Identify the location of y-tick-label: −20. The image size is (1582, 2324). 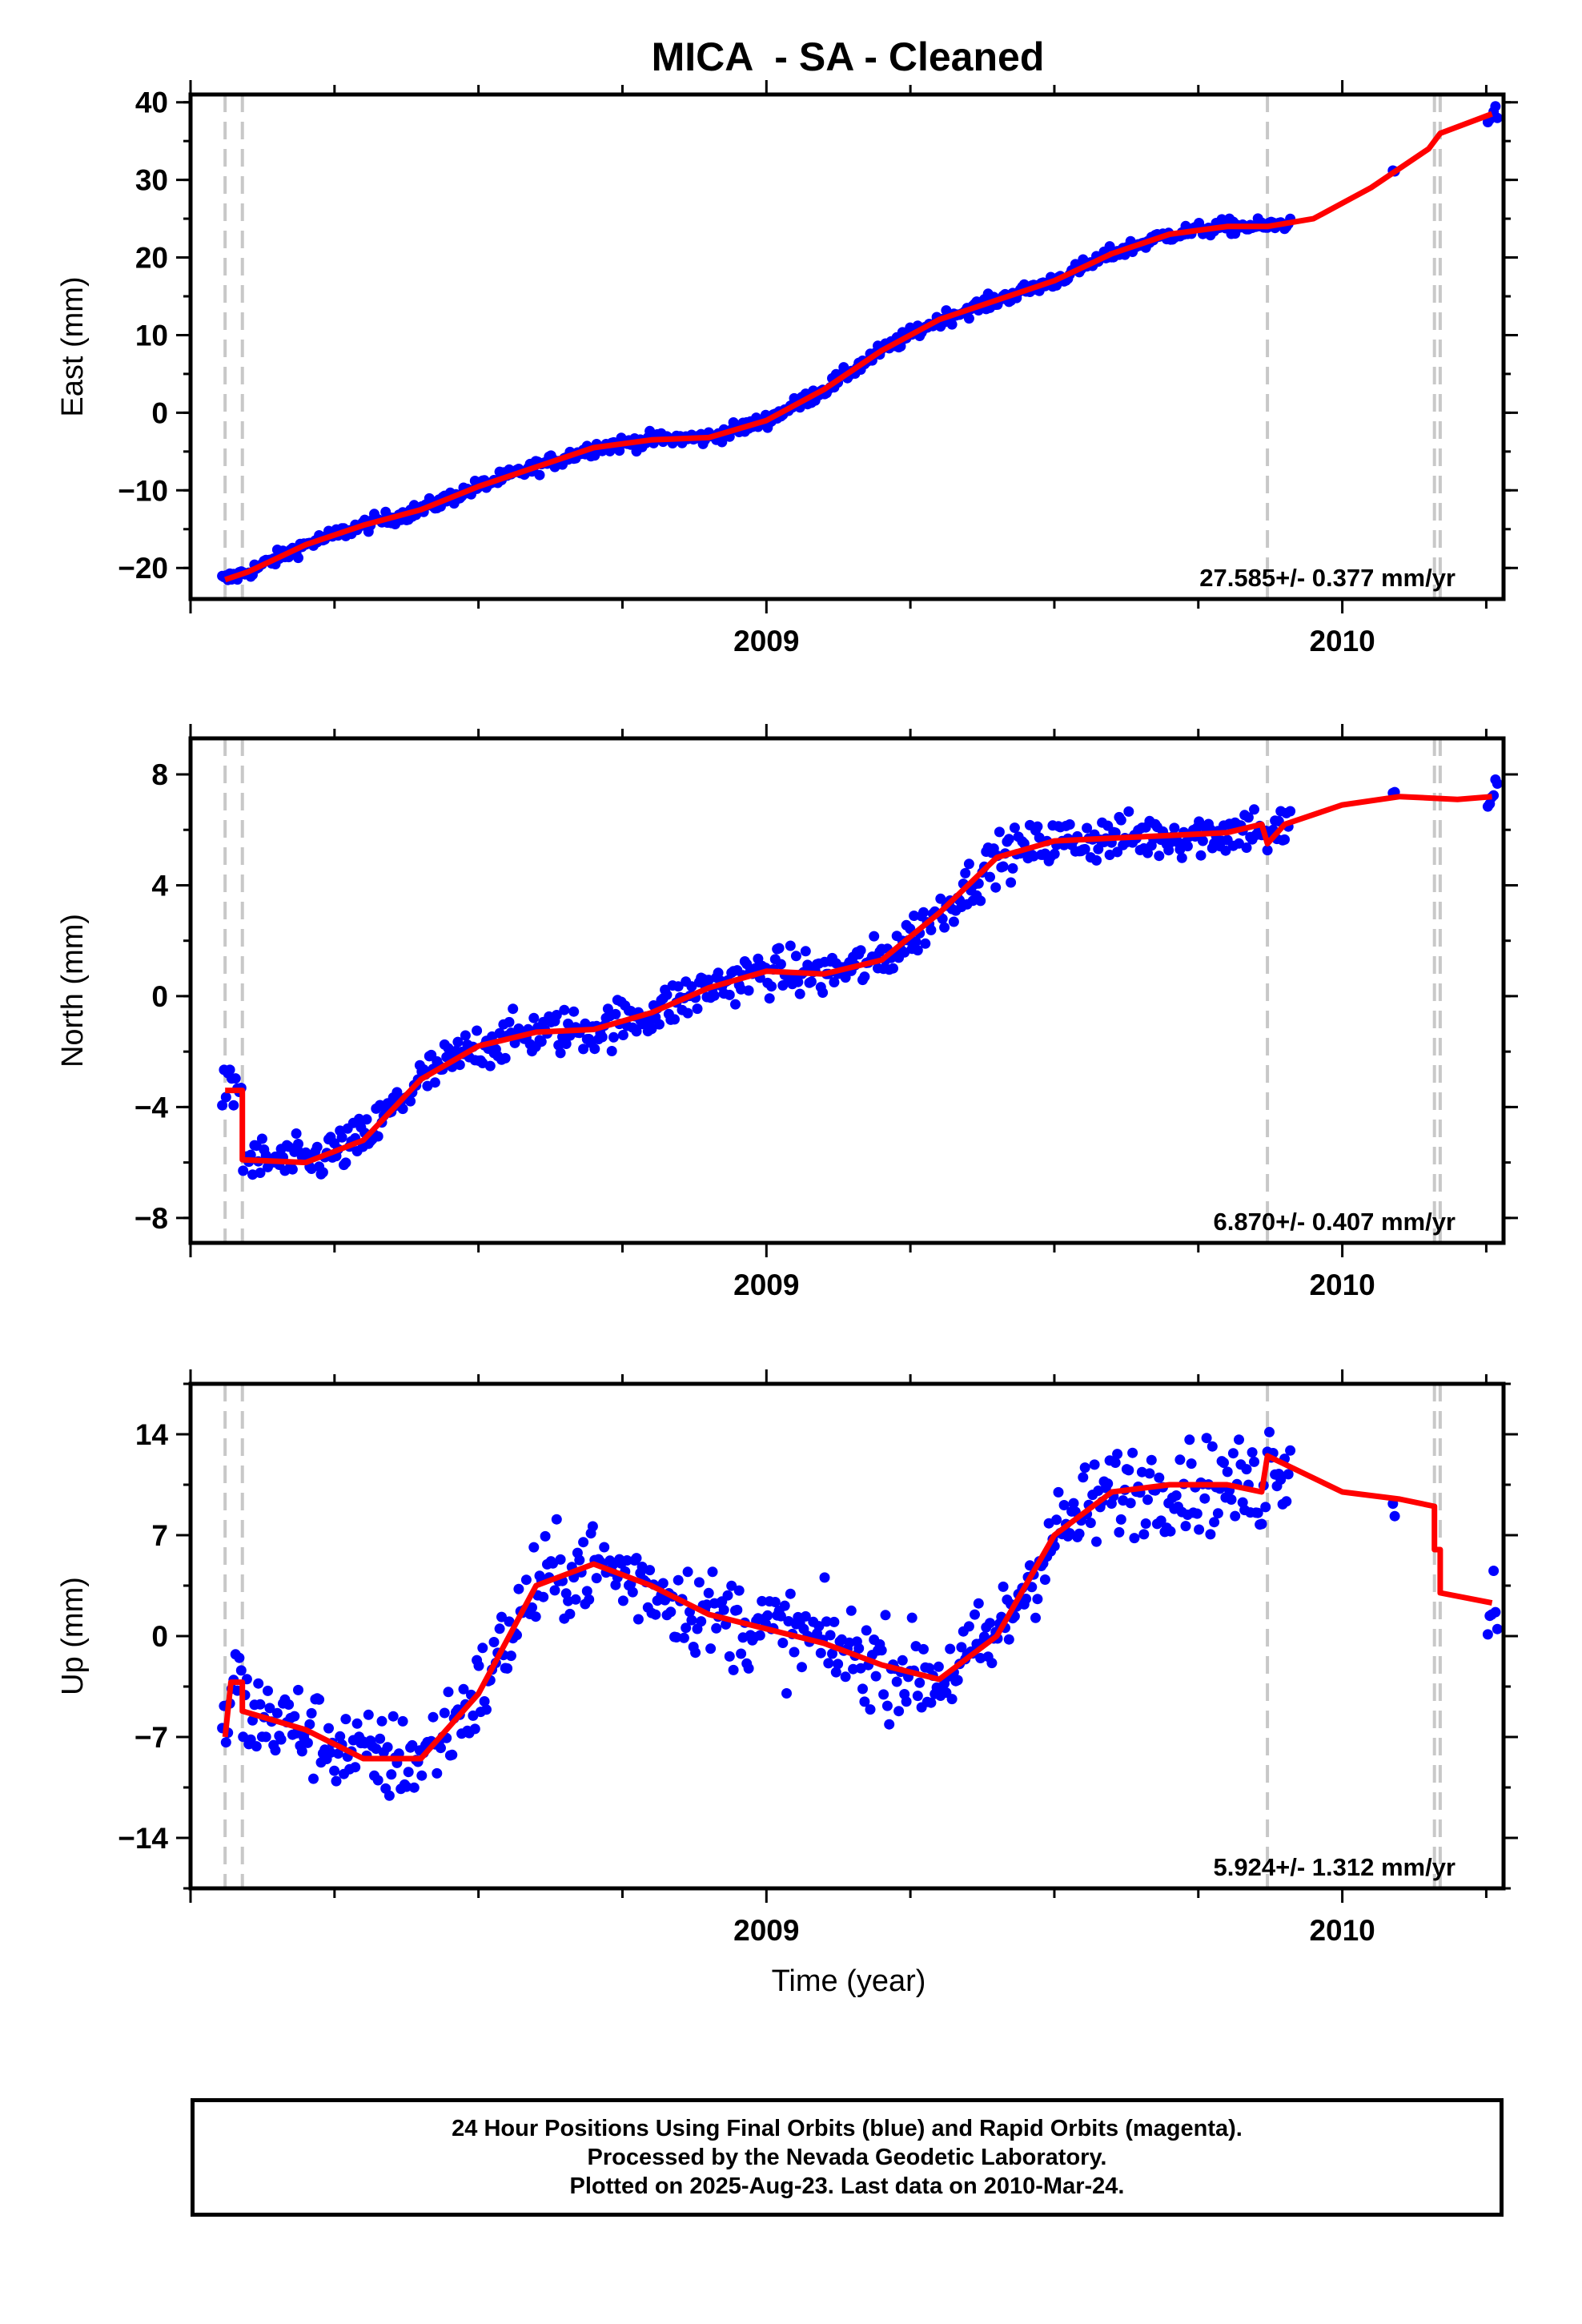
(143, 568).